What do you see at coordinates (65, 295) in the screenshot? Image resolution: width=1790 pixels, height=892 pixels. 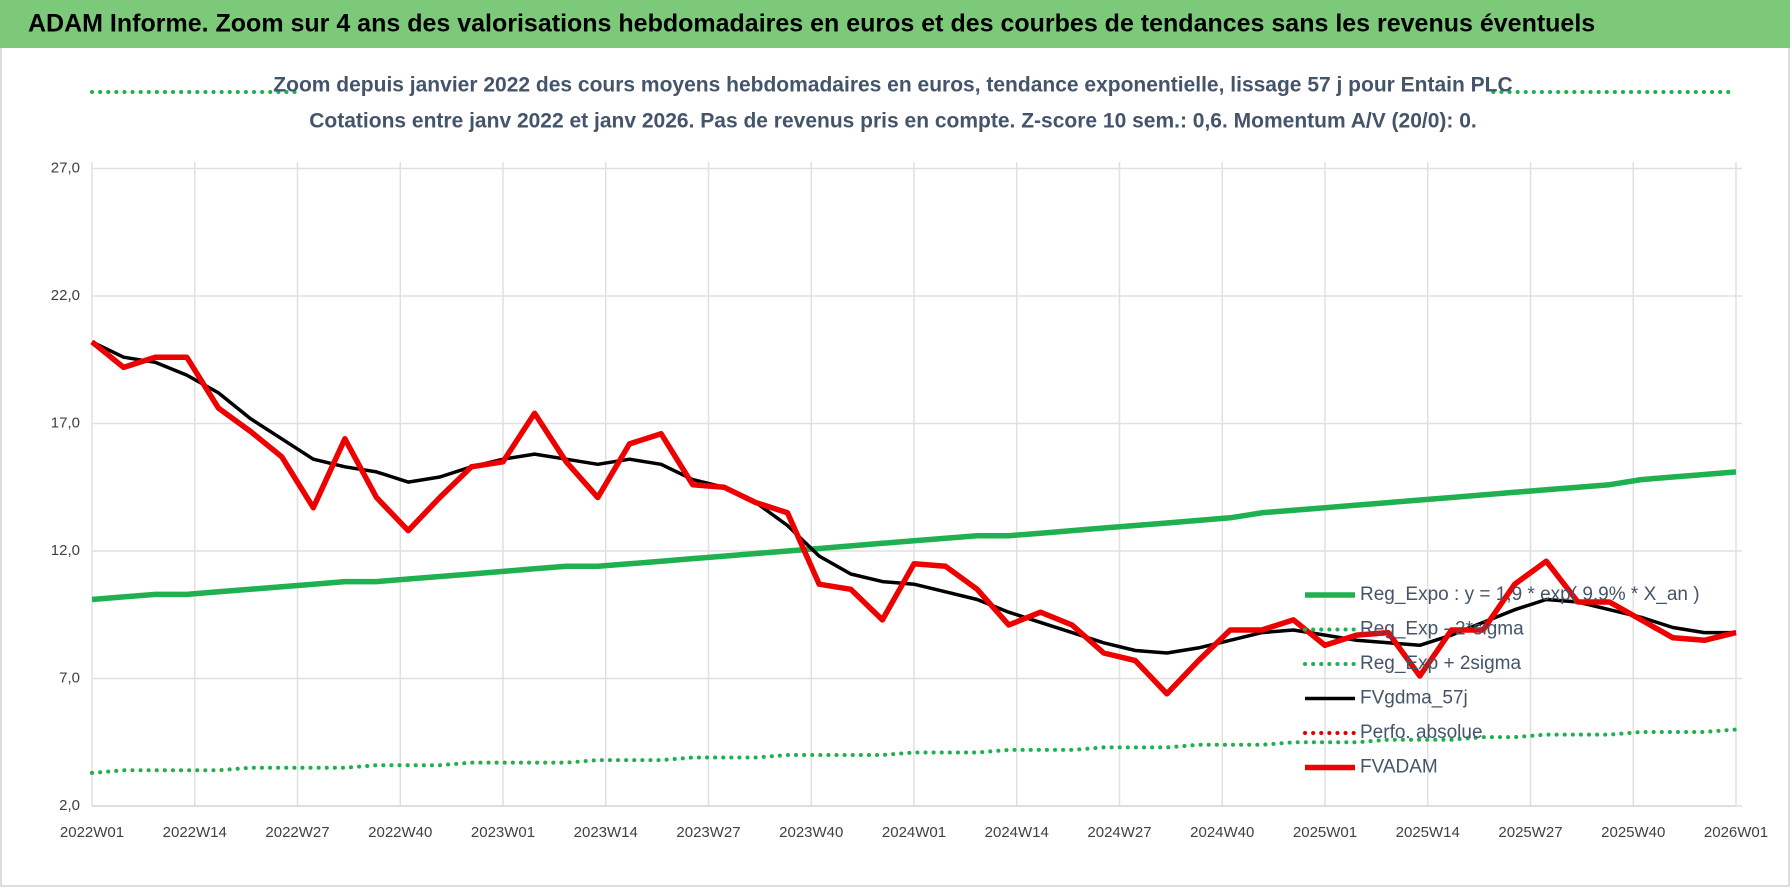 I see `y-tick-label: 22,0` at bounding box center [65, 295].